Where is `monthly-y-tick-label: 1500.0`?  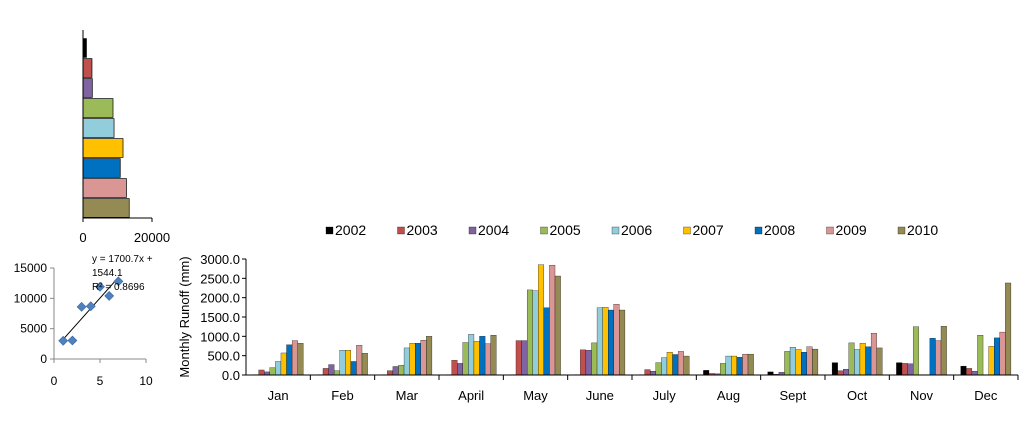
monthly-y-tick-label: 1500.0 is located at coordinates (220, 317).